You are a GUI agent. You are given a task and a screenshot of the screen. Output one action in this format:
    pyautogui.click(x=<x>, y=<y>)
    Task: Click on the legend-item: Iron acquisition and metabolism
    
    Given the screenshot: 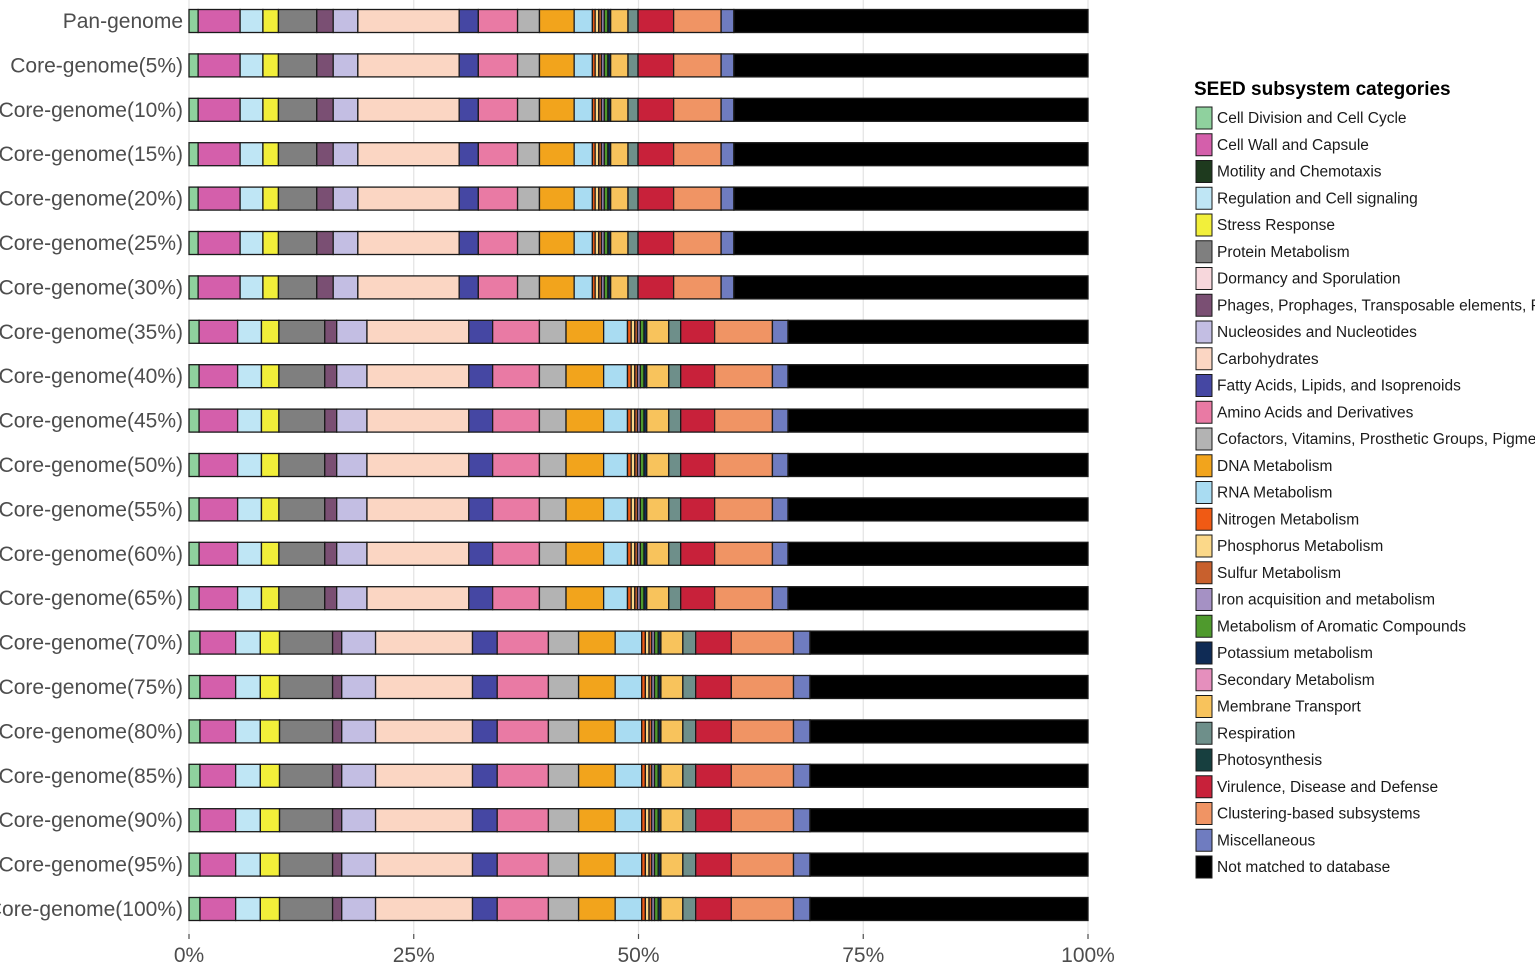 What is the action you would take?
    pyautogui.click(x=1315, y=599)
    